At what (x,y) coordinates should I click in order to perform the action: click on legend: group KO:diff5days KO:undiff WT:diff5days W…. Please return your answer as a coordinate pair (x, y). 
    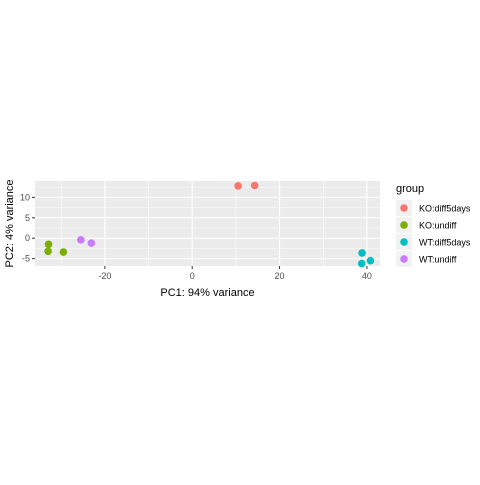
    Looking at the image, I should click on (433, 225).